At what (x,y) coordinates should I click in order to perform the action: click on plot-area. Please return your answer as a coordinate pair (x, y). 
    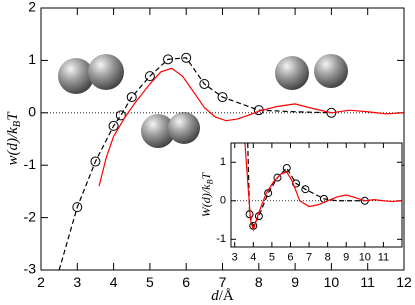
    Looking at the image, I should click on (323, 187).